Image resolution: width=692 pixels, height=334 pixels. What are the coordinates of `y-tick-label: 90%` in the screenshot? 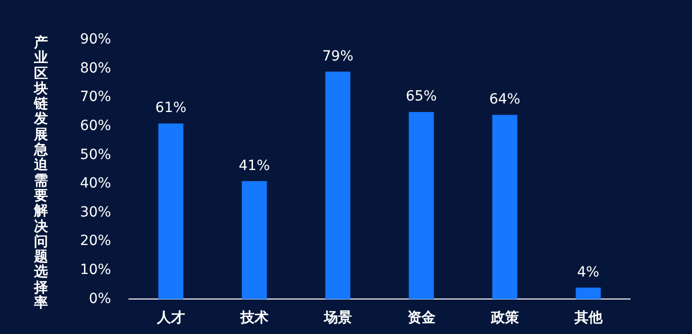 It's located at (96, 40).